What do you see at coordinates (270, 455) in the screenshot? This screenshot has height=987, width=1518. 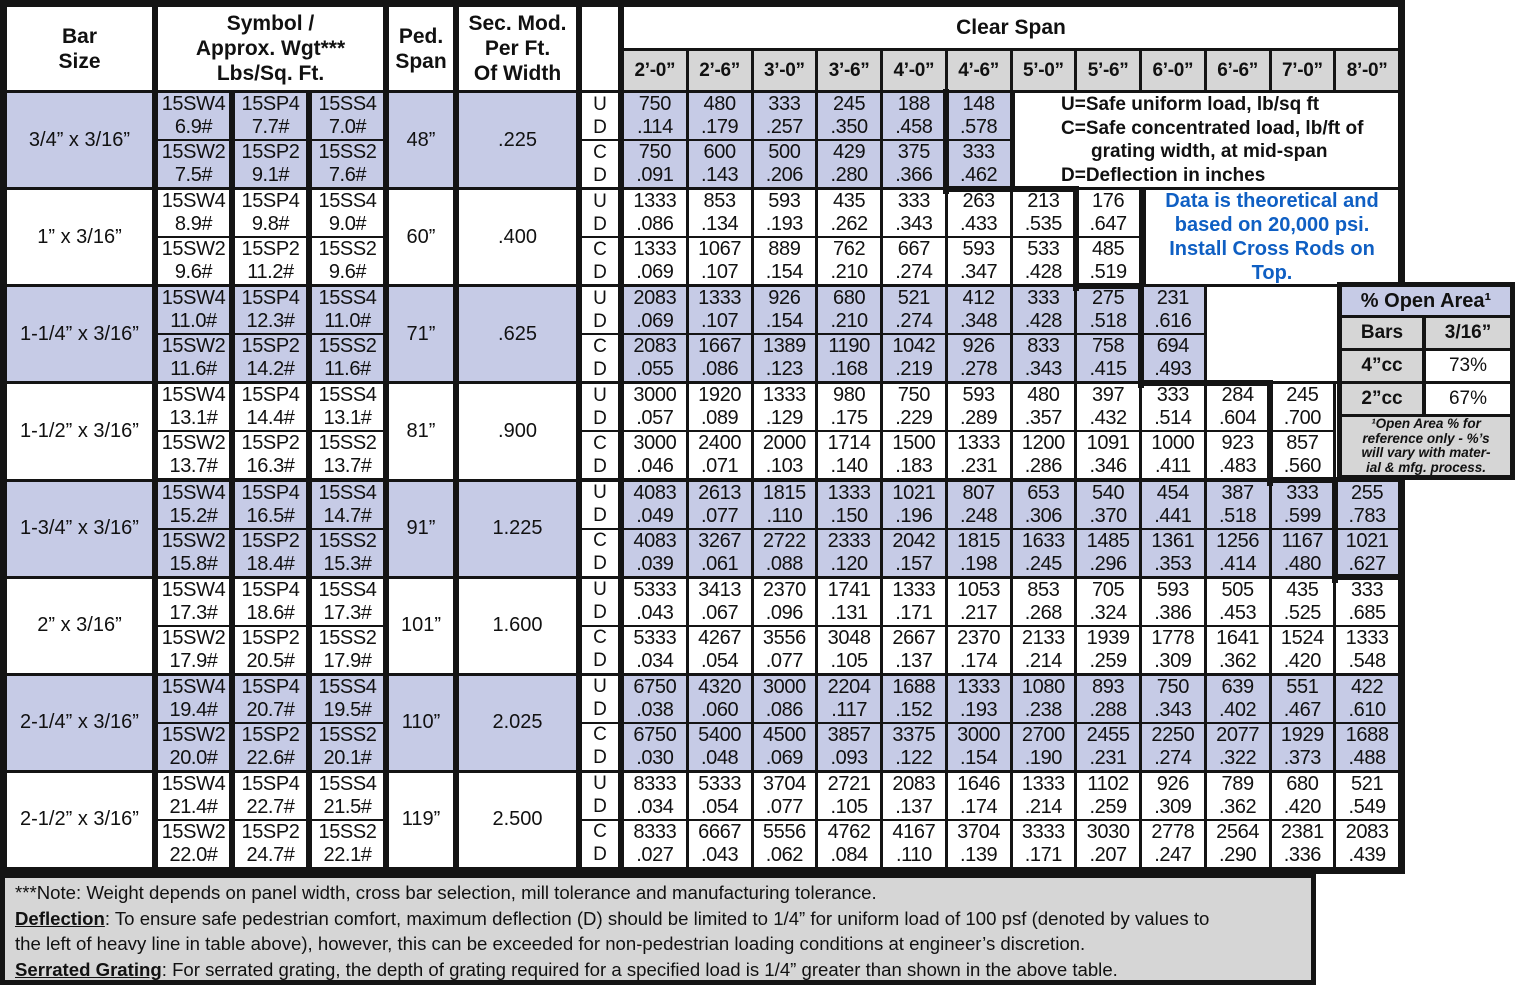 I see `symbol-cell: 15SP2 16.3#` at bounding box center [270, 455].